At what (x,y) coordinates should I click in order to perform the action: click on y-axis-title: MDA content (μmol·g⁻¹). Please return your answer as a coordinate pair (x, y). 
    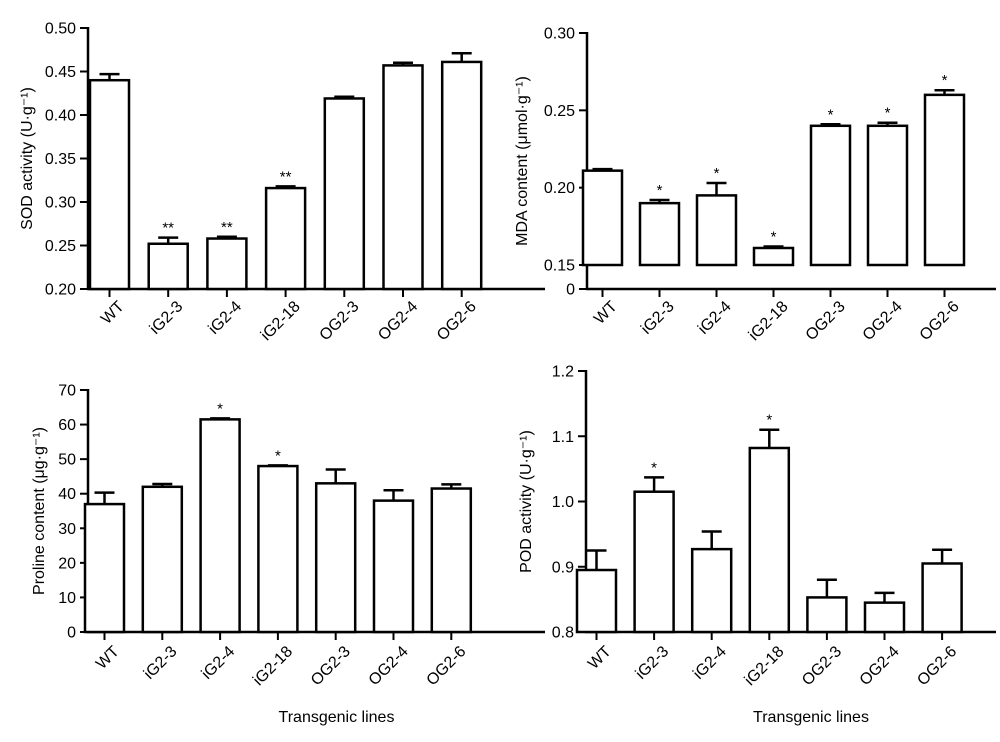
    Looking at the image, I should click on (522, 161).